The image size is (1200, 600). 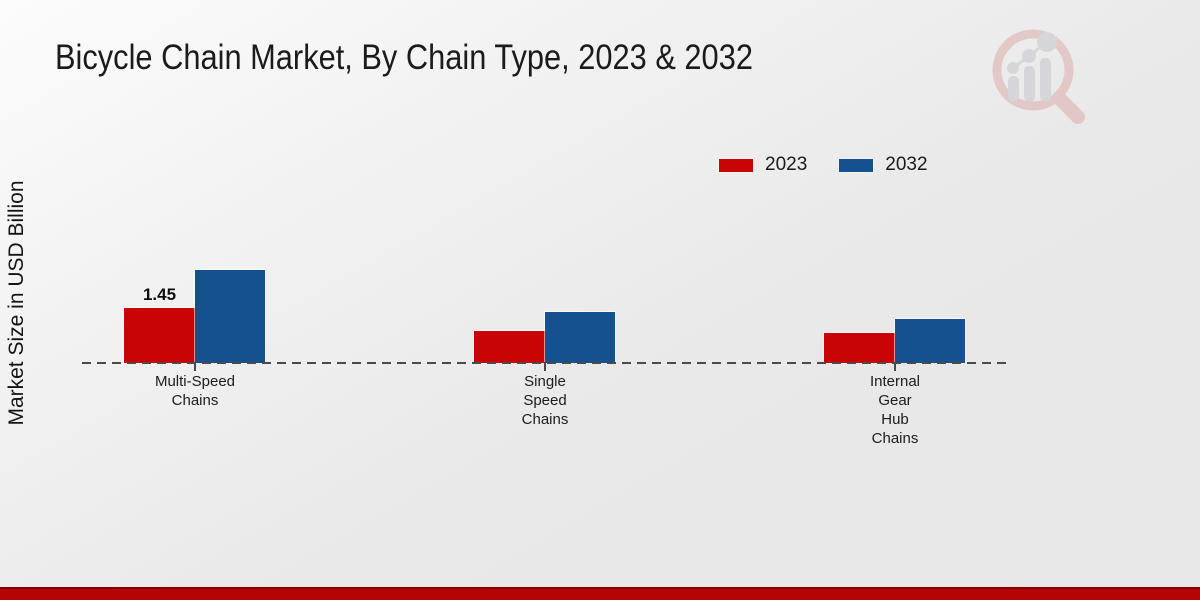 I want to click on bar-2023-internal-gear-hub-chains, so click(x=859, y=347).